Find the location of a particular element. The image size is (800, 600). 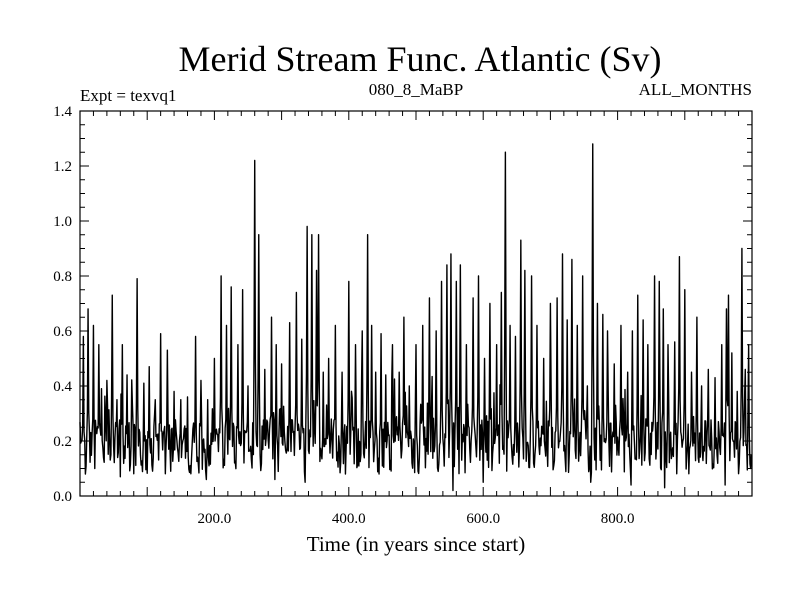

period-label: 080_8_MaBP is located at coordinates (416, 89).